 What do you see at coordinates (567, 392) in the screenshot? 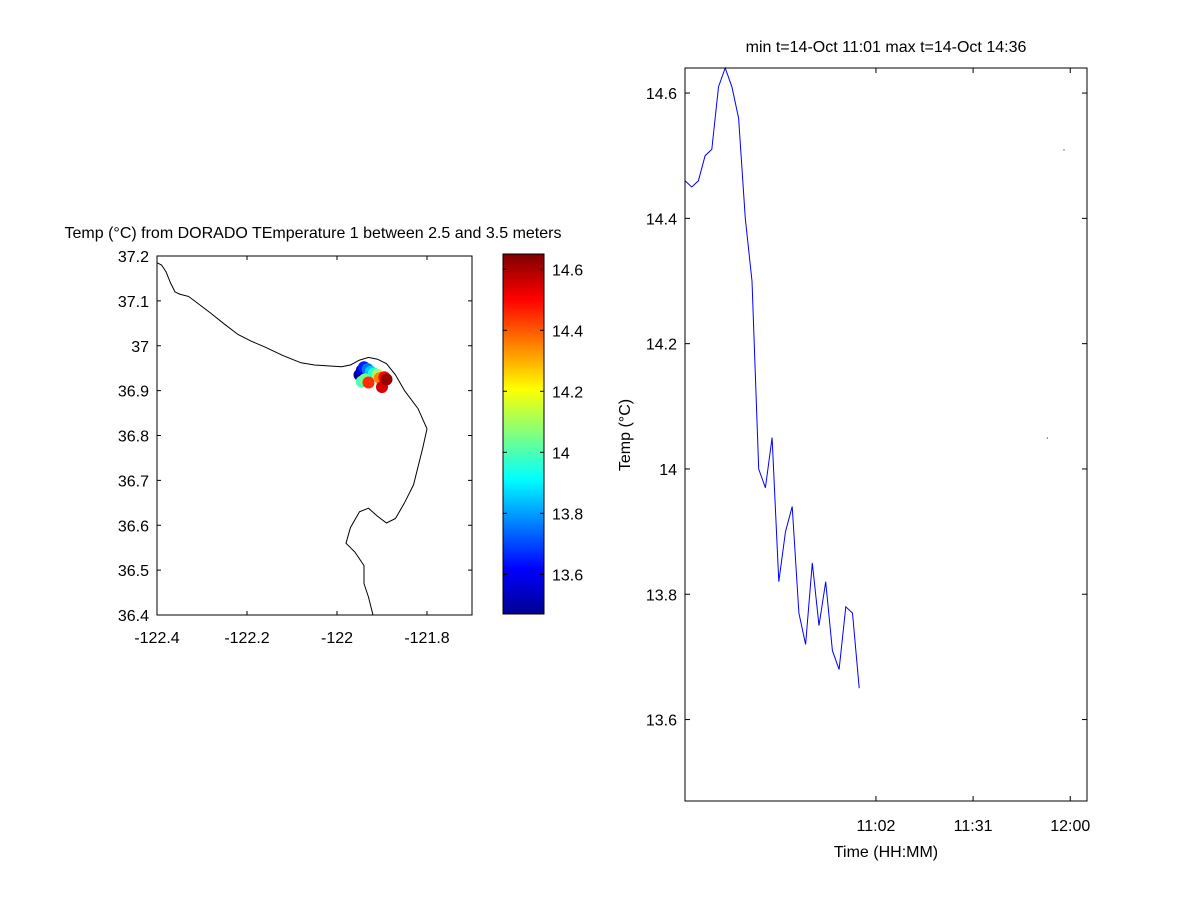
I see `colorbar-tick-label: 14.2` at bounding box center [567, 392].